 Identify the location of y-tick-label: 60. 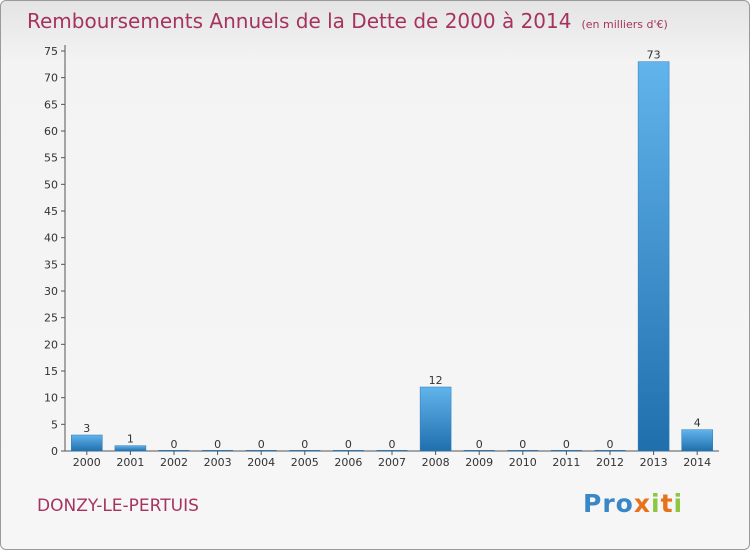
(51, 131).